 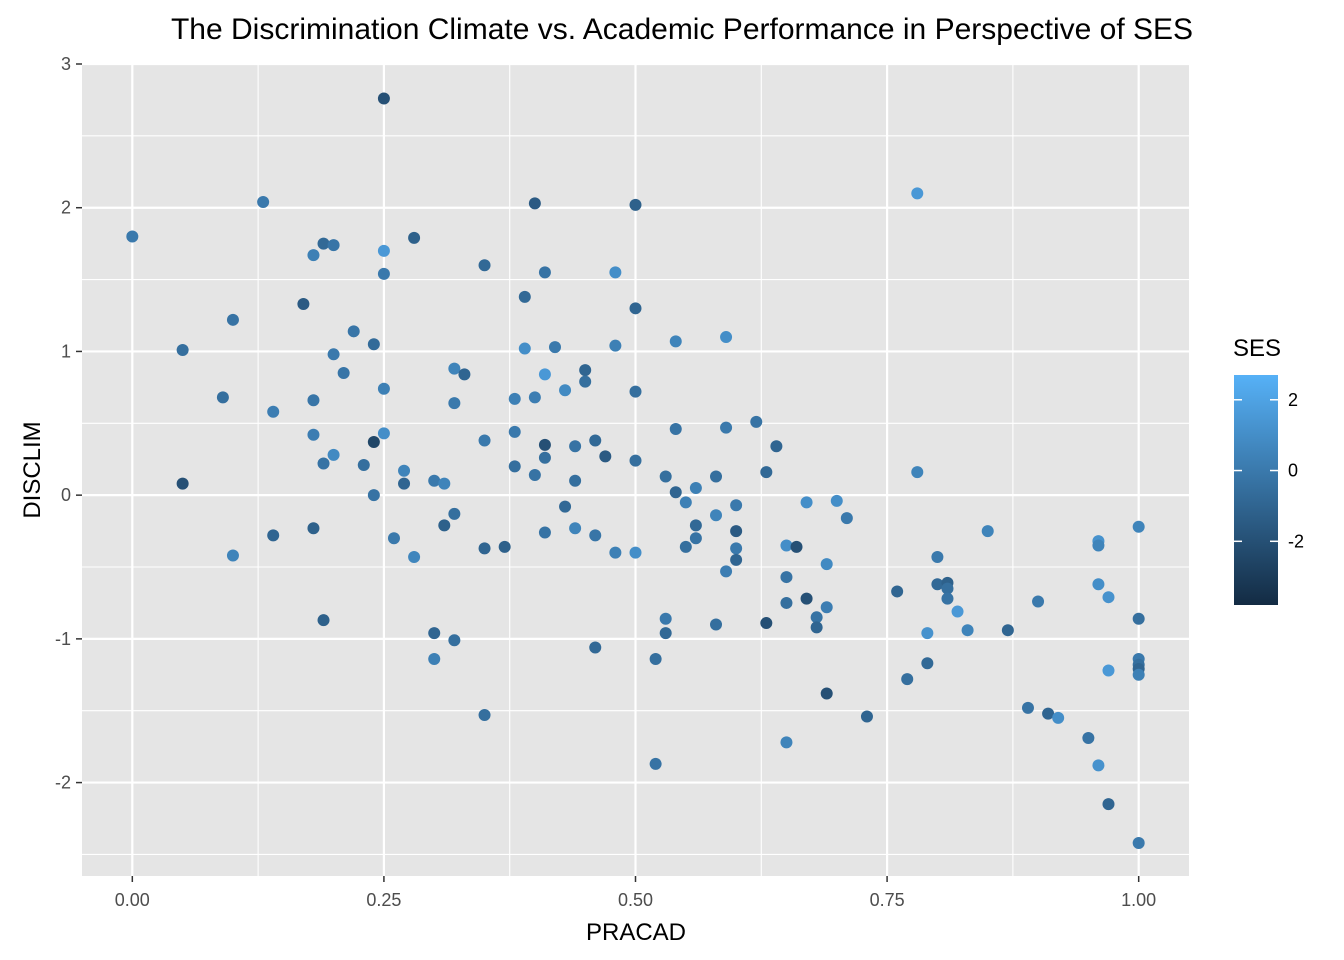 I want to click on x-tick-label: 0.25, so click(x=383, y=900).